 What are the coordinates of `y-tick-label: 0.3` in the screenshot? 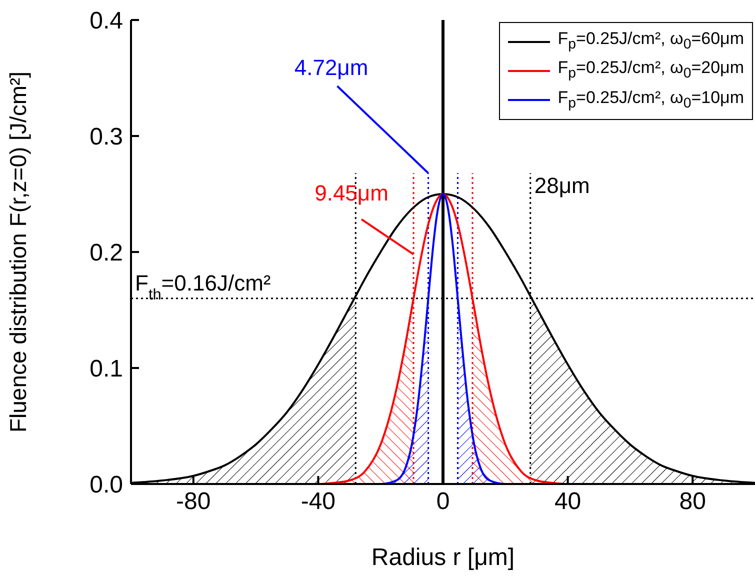 It's located at (106, 137).